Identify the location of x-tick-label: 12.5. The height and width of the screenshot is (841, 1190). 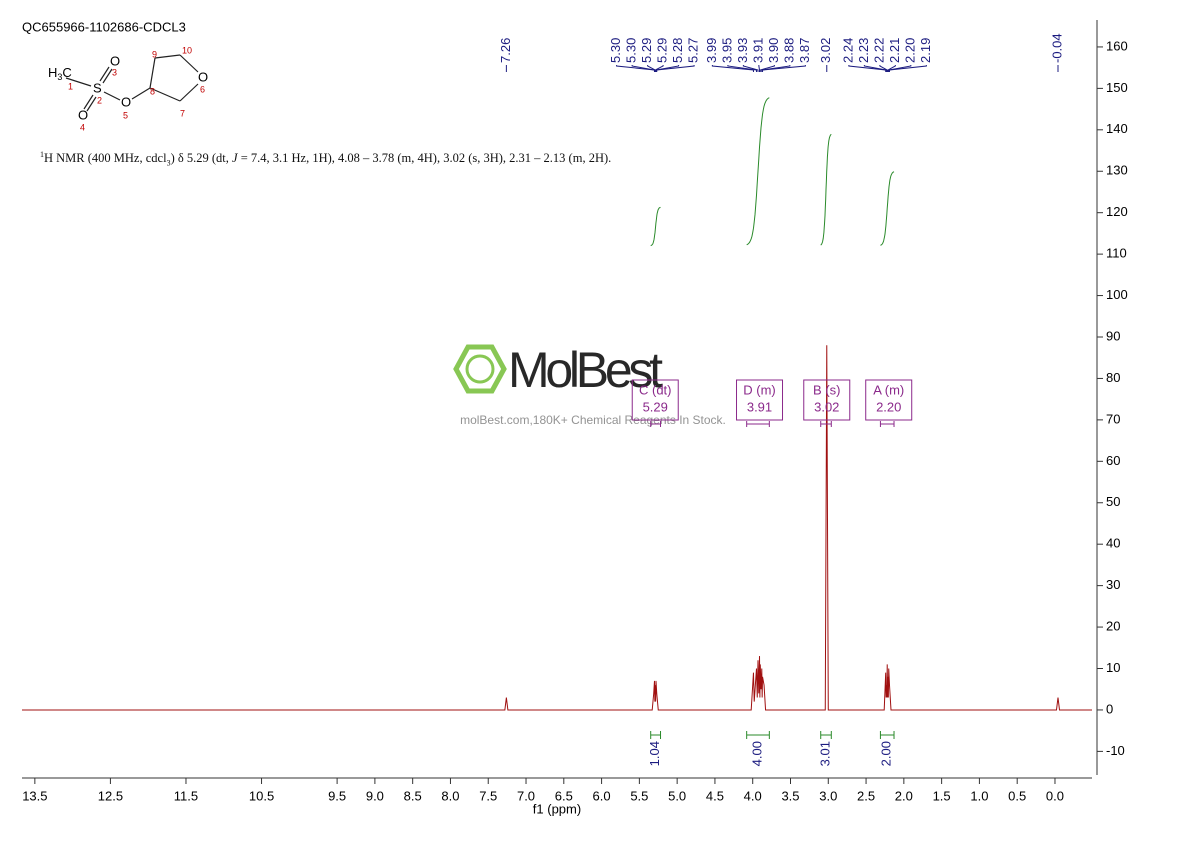
(110, 795).